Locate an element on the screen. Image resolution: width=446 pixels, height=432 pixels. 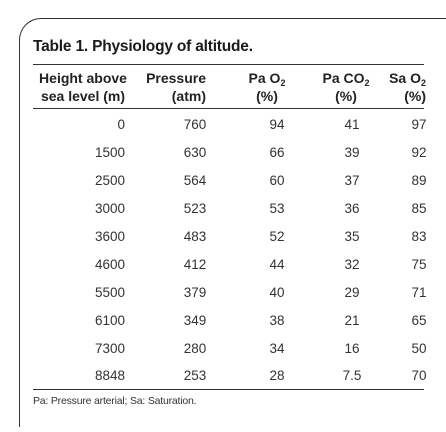
table-title: Table 1. Physiology of altitude. is located at coordinates (143, 46).